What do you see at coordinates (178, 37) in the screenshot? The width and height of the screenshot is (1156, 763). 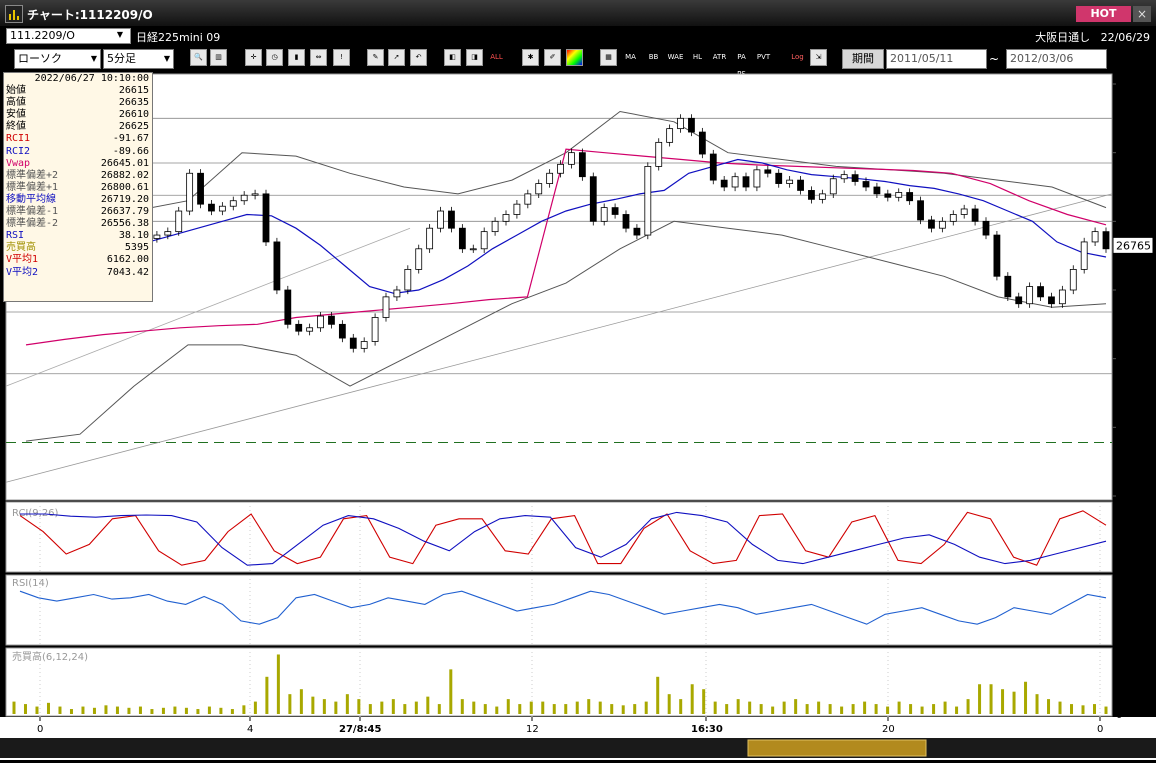 I see `instrument-name: 日経225mini 09` at bounding box center [178, 37].